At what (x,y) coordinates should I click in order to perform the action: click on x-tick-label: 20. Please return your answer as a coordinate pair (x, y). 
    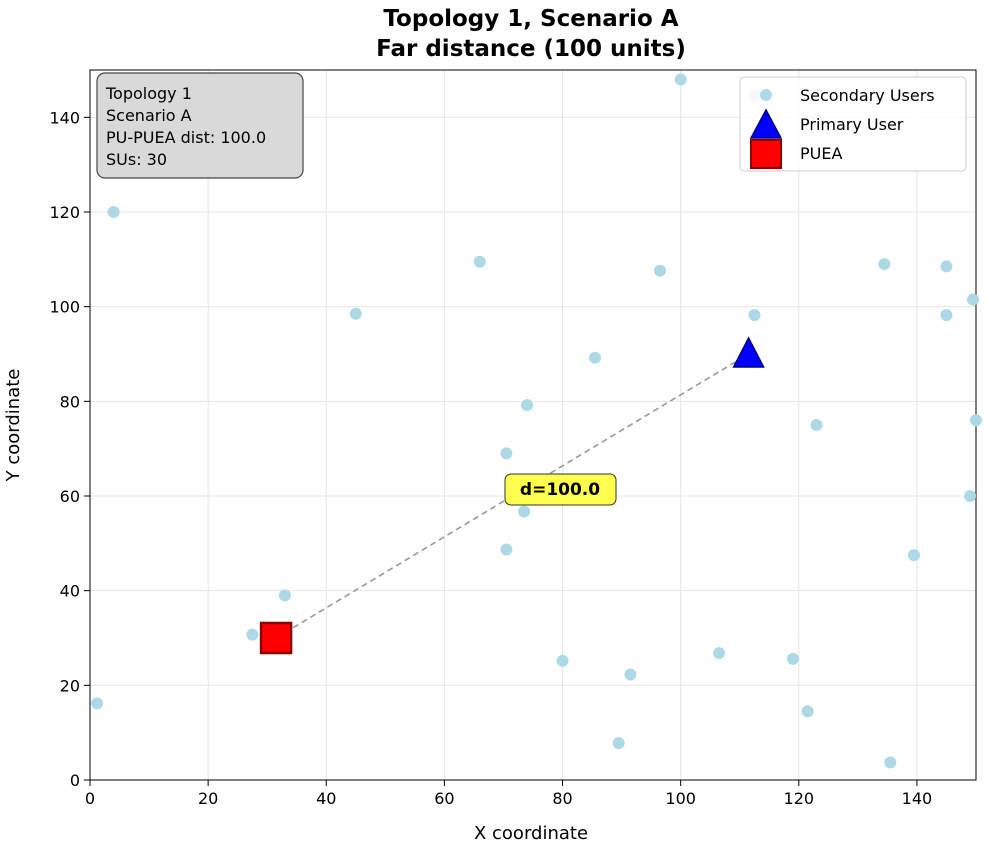
    Looking at the image, I should click on (208, 798).